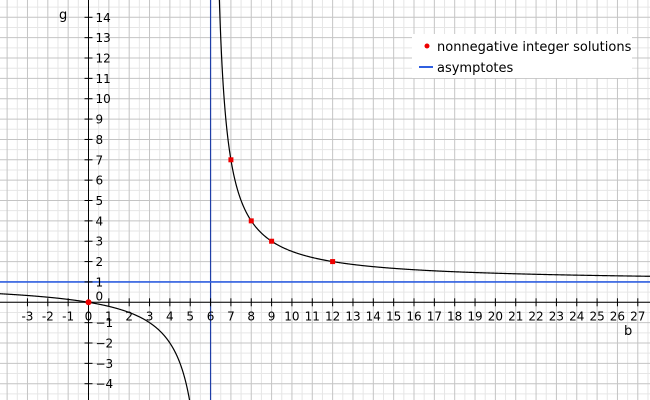 The width and height of the screenshot is (650, 400). I want to click on x-tick-label: 23, so click(556, 316).